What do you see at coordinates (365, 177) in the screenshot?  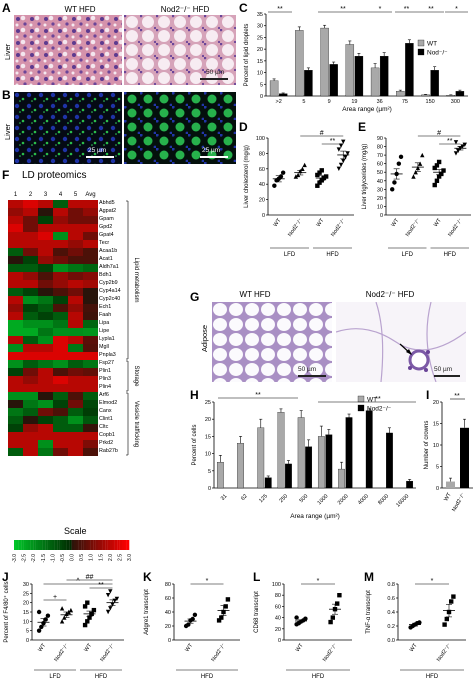 I see `chart-e-y-axis-label: Liver triglycerides (mg/g)` at bounding box center [365, 177].